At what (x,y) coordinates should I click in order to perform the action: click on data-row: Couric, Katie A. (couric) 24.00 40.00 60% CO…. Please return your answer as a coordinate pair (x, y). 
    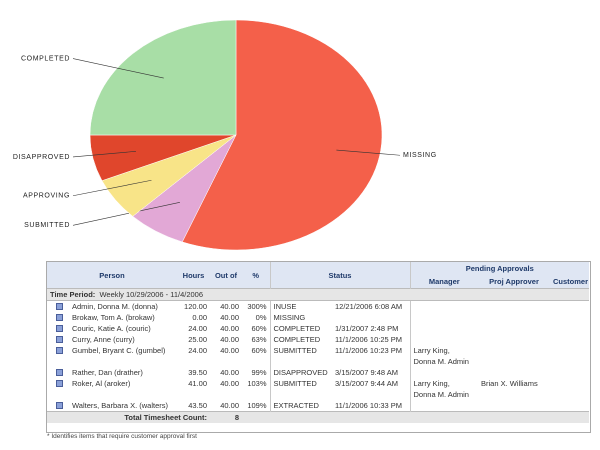
    Looking at the image, I should click on (318, 328).